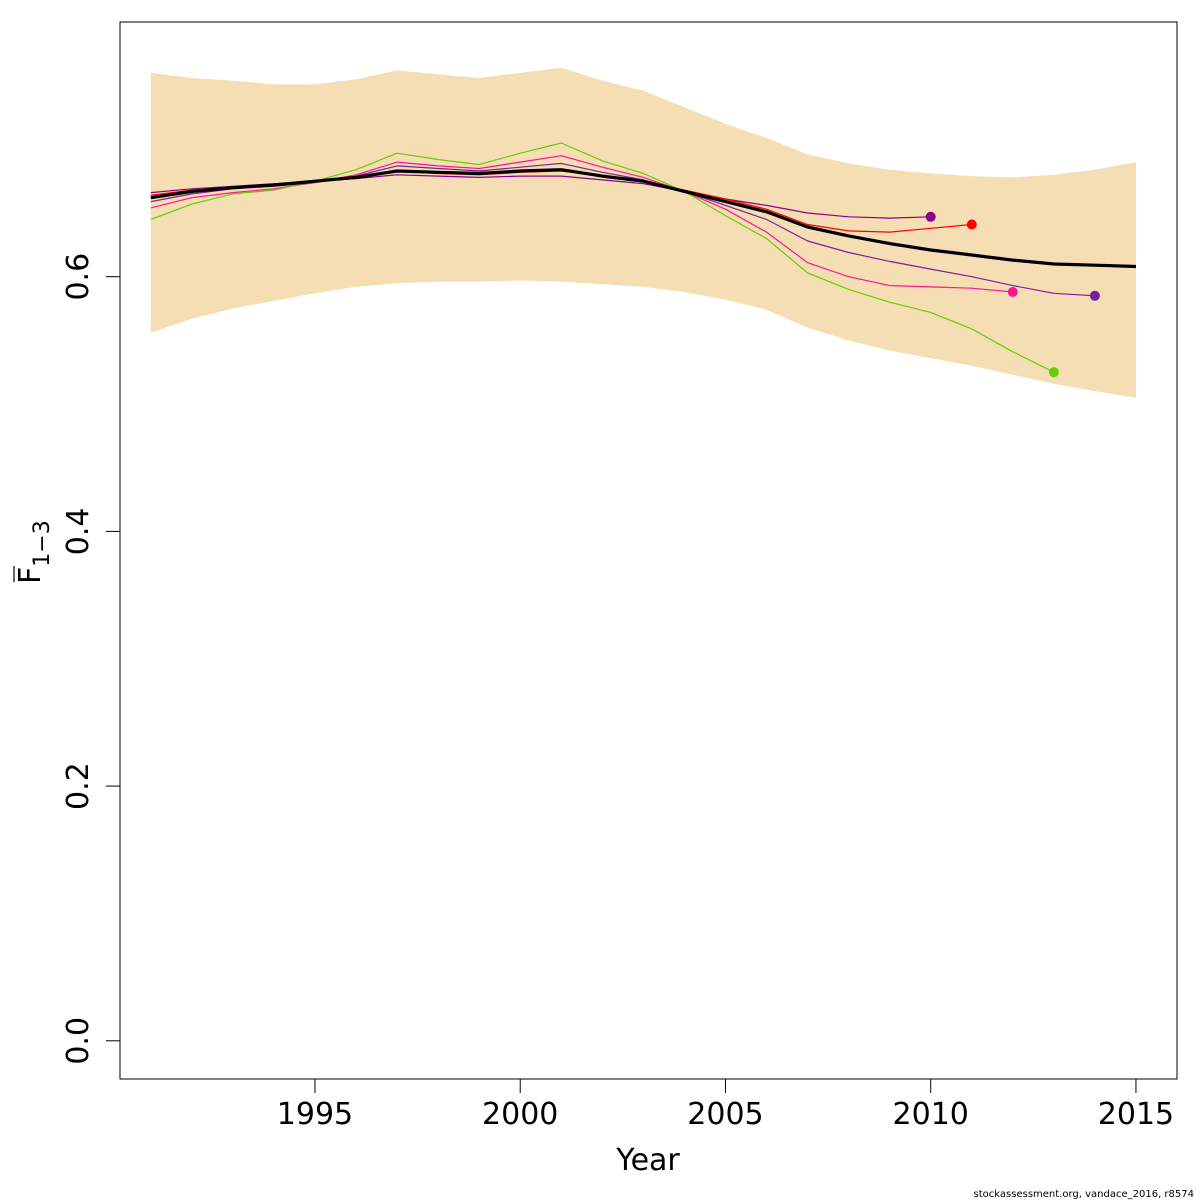  Describe the element at coordinates (315, 1114) in the screenshot. I see `x-tick-label: 1995` at that location.